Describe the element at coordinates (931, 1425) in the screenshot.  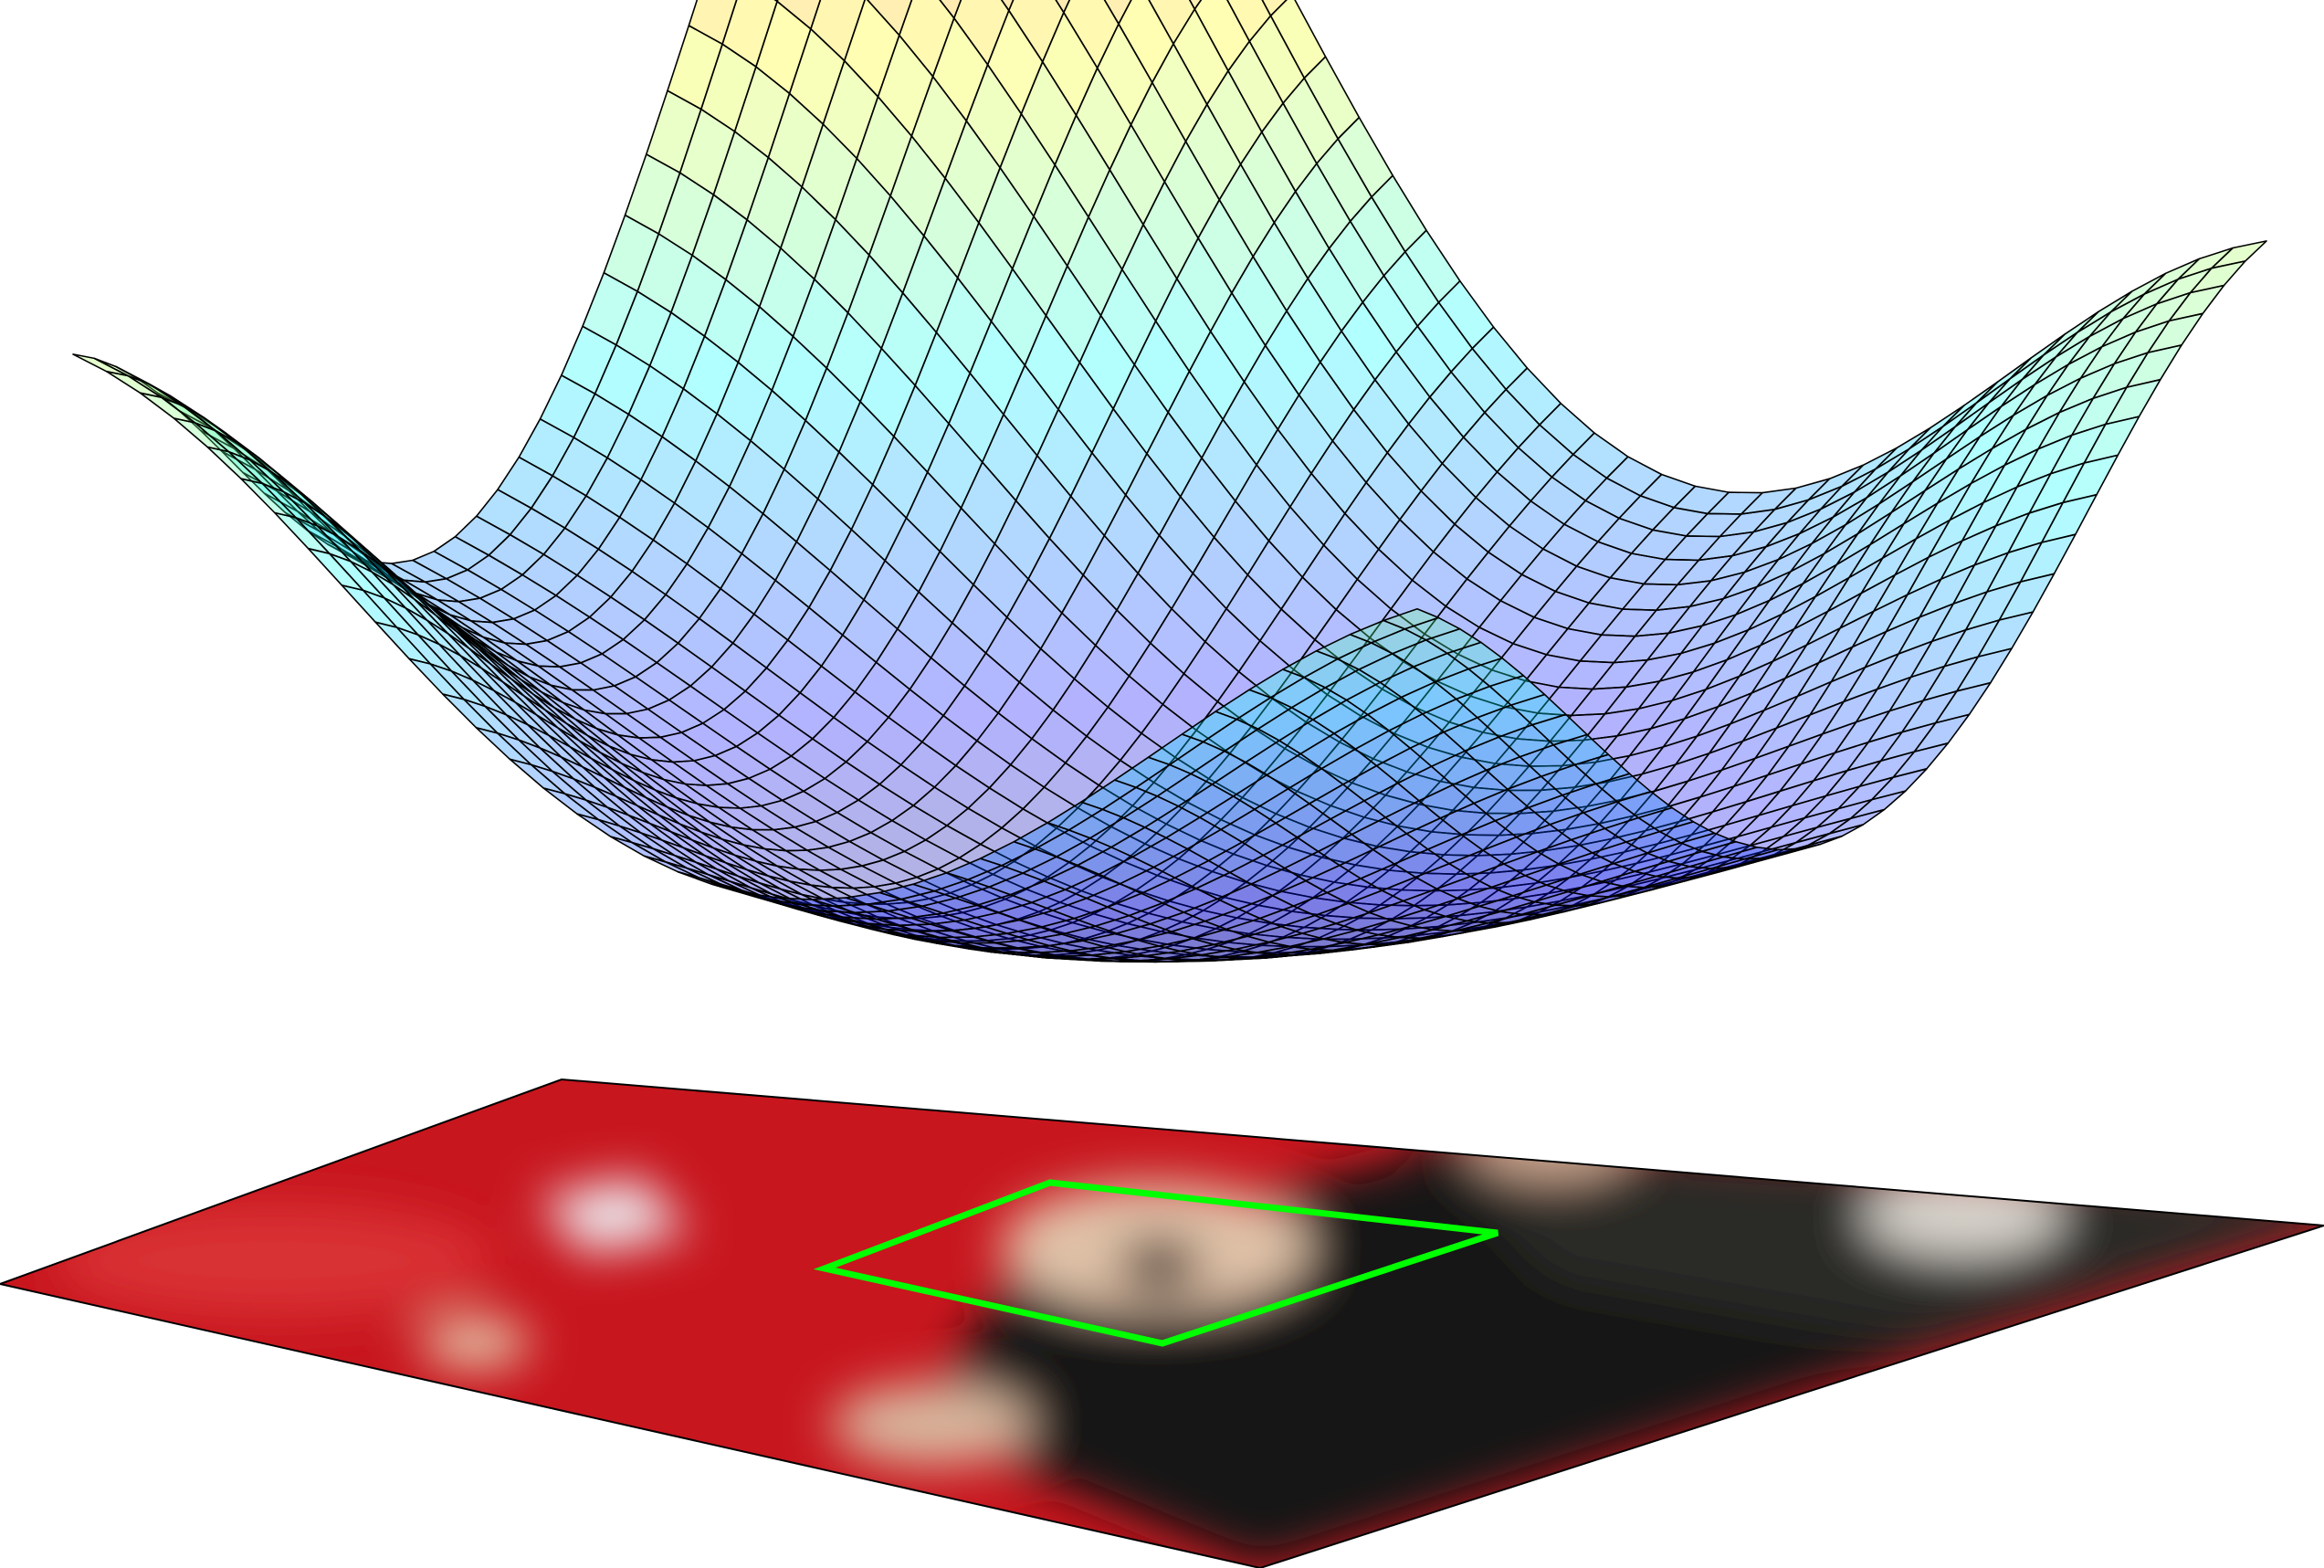
I see `image-lower-face` at that location.